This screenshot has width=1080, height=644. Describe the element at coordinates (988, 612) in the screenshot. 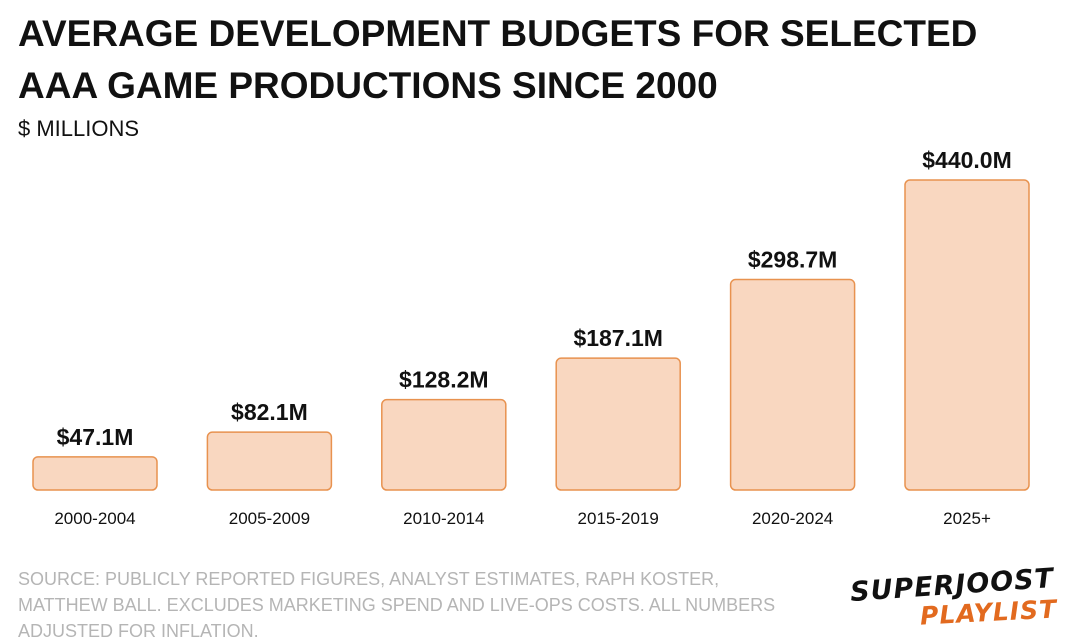

I see `logo-playlist-text: PLAYLIST` at that location.